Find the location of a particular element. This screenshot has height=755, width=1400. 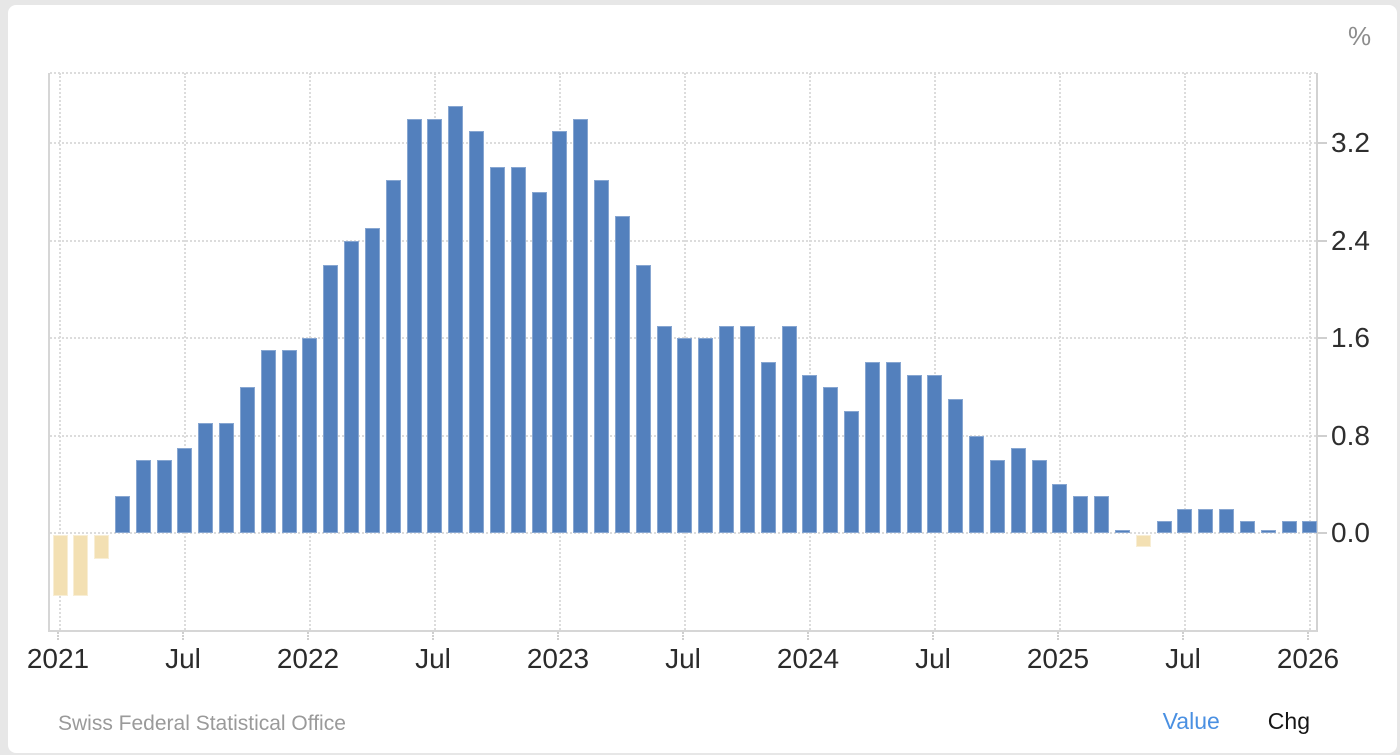

y-tick-label: 2.4 is located at coordinates (1350, 240).